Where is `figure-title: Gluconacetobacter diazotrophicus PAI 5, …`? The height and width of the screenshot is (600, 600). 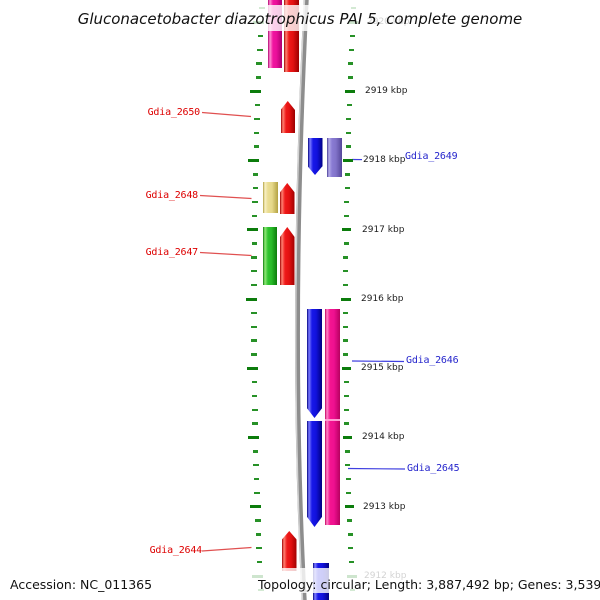
figure-title: Gluconacetobacter diazotrophicus PAI 5, … is located at coordinates (300, 19).